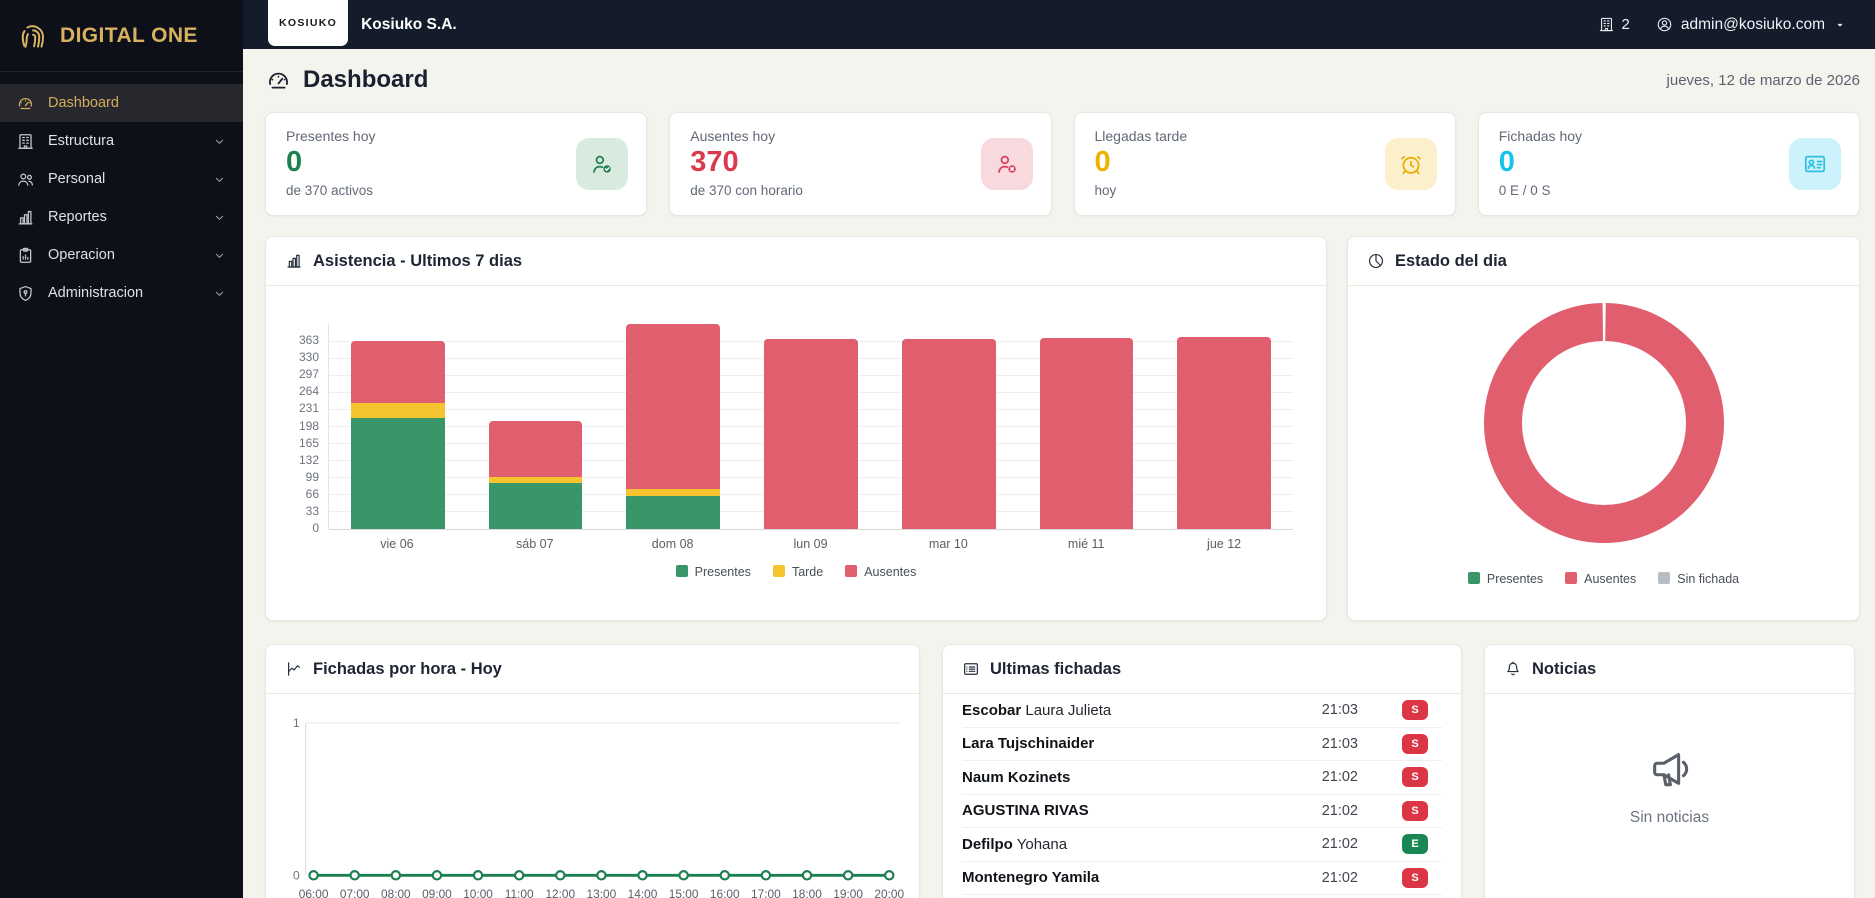 The height and width of the screenshot is (898, 1875). Describe the element at coordinates (1016, 777) in the screenshot. I see `person-surname: Naum Kozinets` at that location.